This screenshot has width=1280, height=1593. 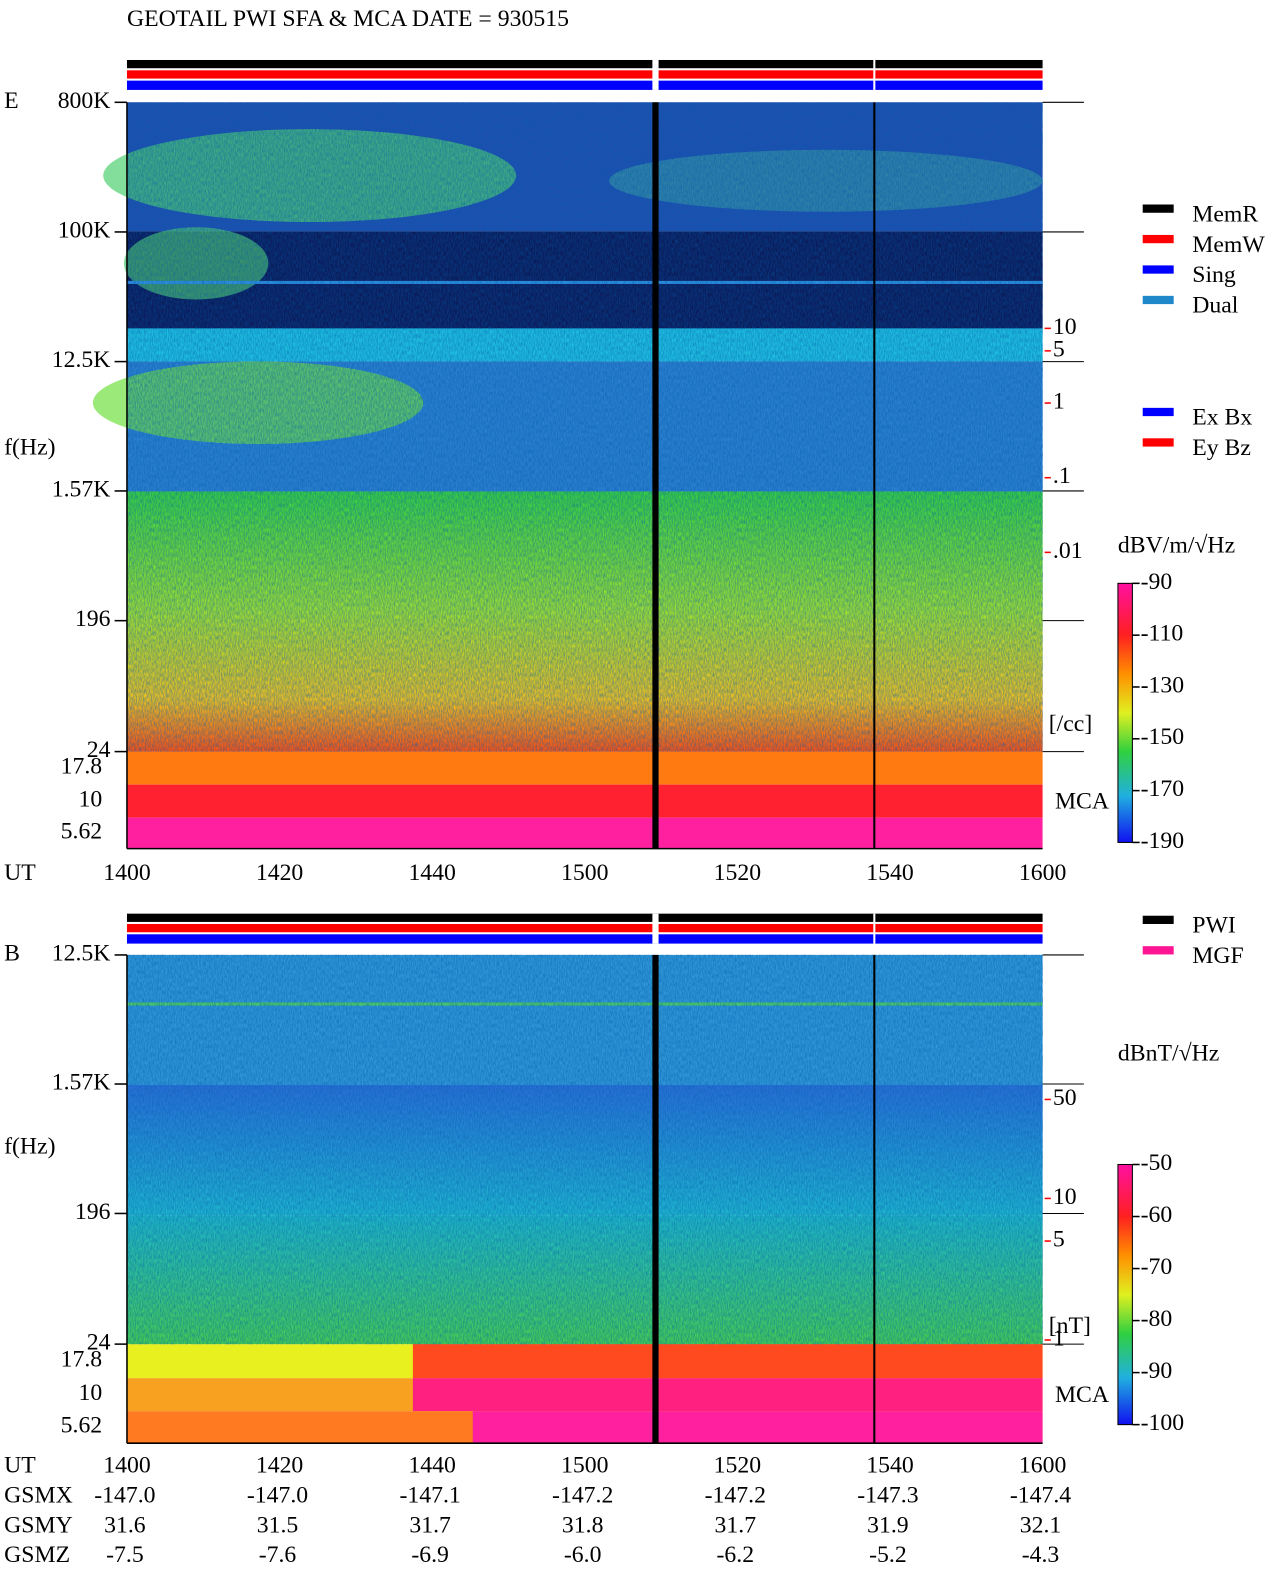 I want to click on legend-label: MemW, so click(x=1228, y=245).